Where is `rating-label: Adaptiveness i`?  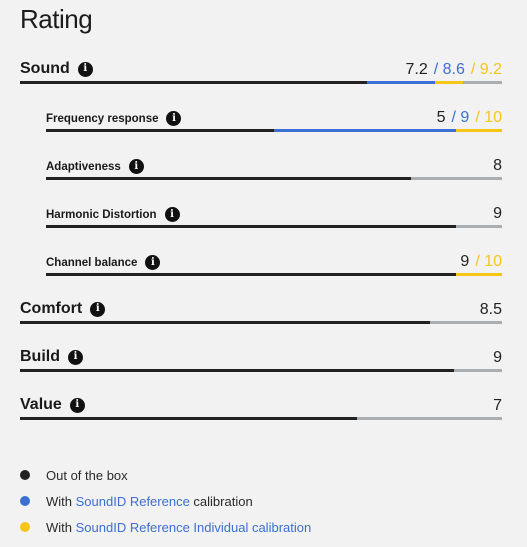
rating-label: Adaptiveness i is located at coordinates (95, 166).